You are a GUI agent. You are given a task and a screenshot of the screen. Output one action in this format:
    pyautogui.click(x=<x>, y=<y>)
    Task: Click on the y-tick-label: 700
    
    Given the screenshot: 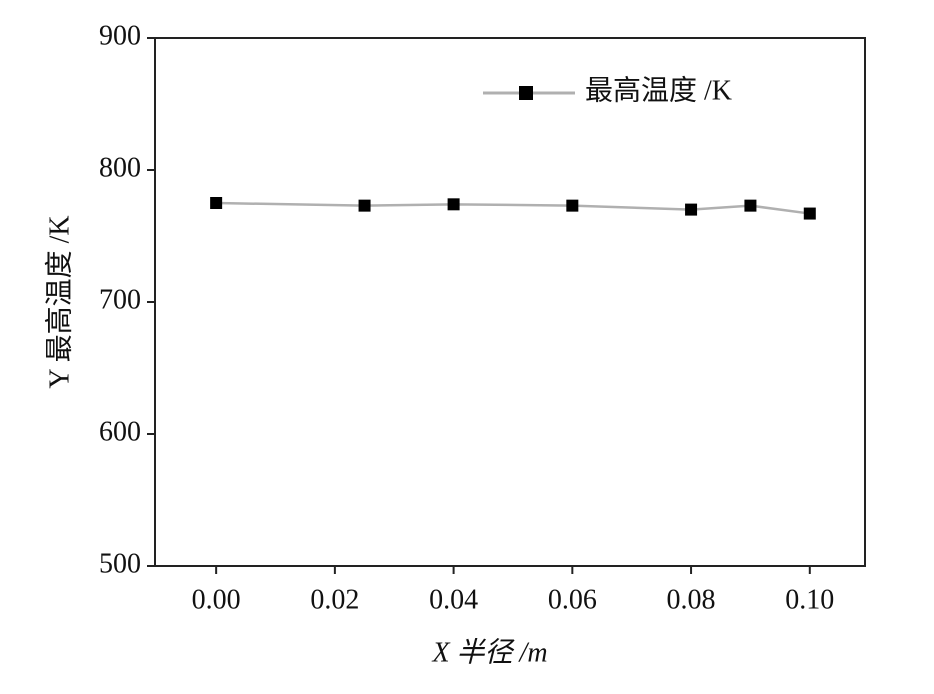 What is the action you would take?
    pyautogui.click(x=120, y=299)
    